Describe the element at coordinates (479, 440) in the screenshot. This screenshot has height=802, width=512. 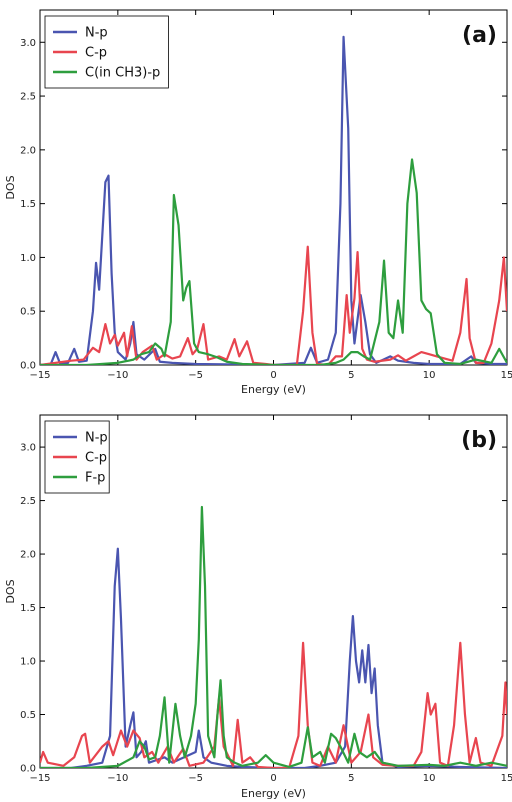
I see `panel-label: (b)` at that location.